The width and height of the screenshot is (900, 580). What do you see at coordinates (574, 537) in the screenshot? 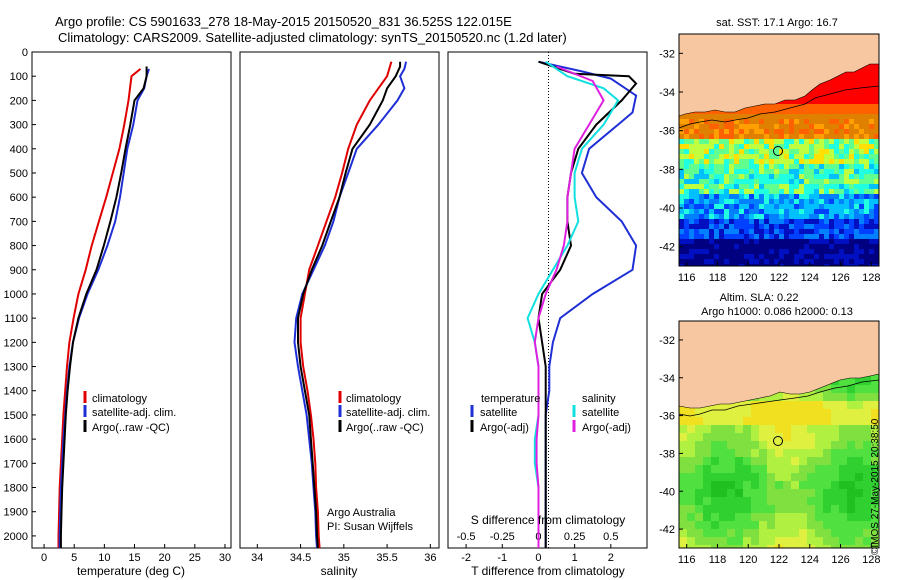
I see `s-tick-label: 0.25` at bounding box center [574, 537].